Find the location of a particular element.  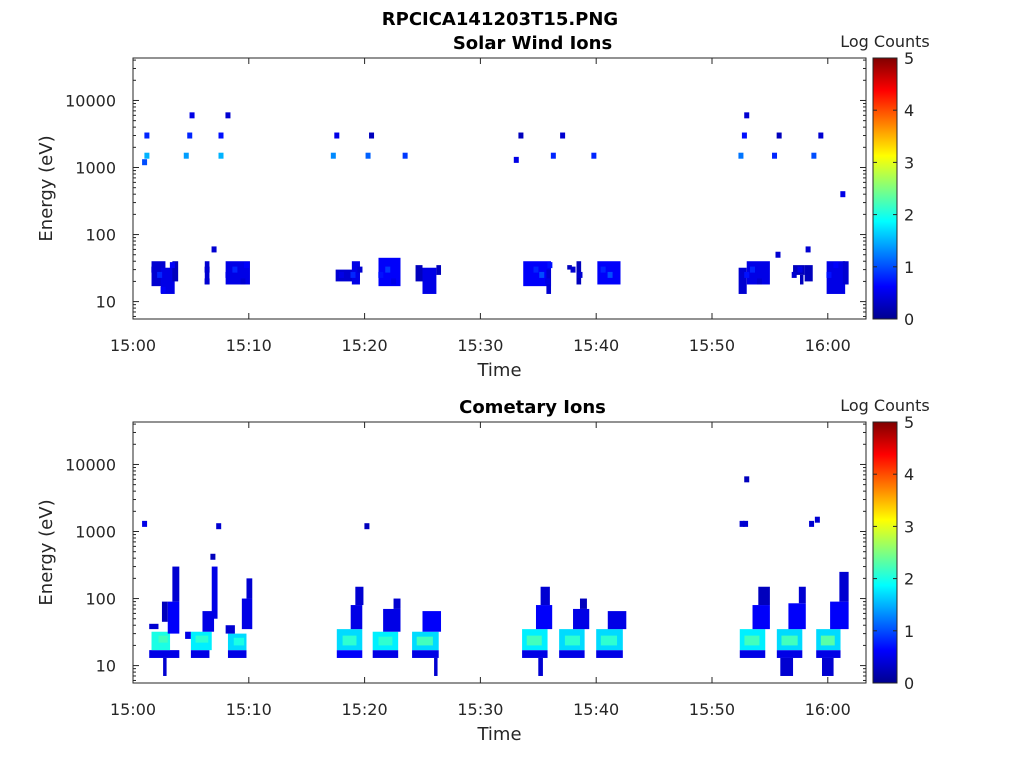

colorbar-tick-label: 2 is located at coordinates (909, 215).